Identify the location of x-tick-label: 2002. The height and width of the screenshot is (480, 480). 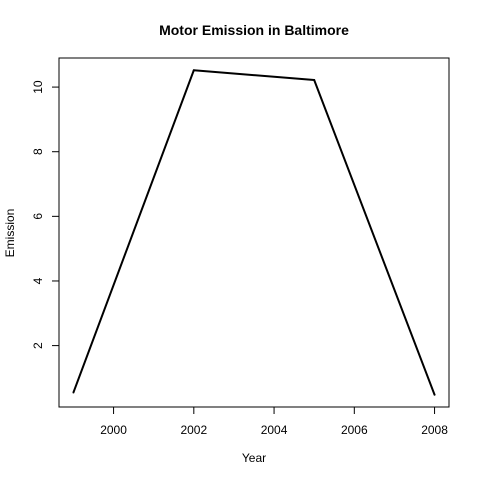
(193, 430).